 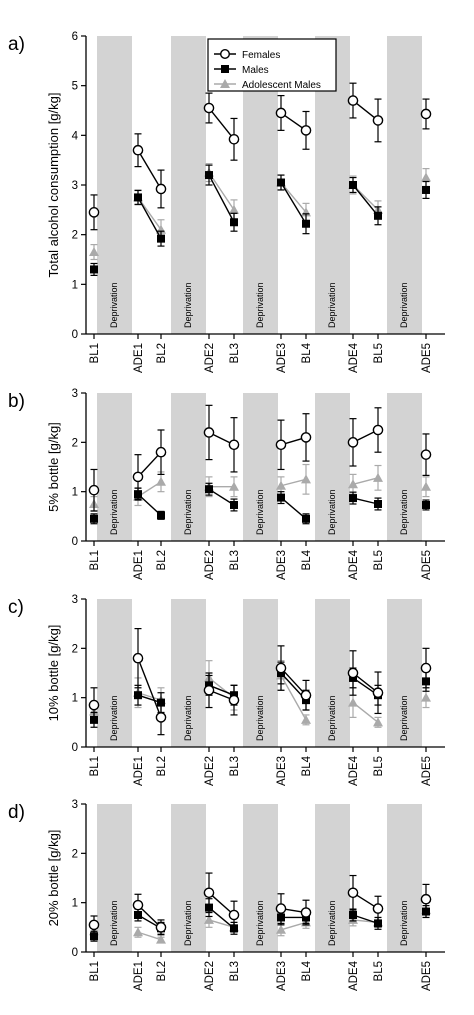 What do you see at coordinates (75, 136) in the screenshot?
I see `y-tick-label: 4` at bounding box center [75, 136].